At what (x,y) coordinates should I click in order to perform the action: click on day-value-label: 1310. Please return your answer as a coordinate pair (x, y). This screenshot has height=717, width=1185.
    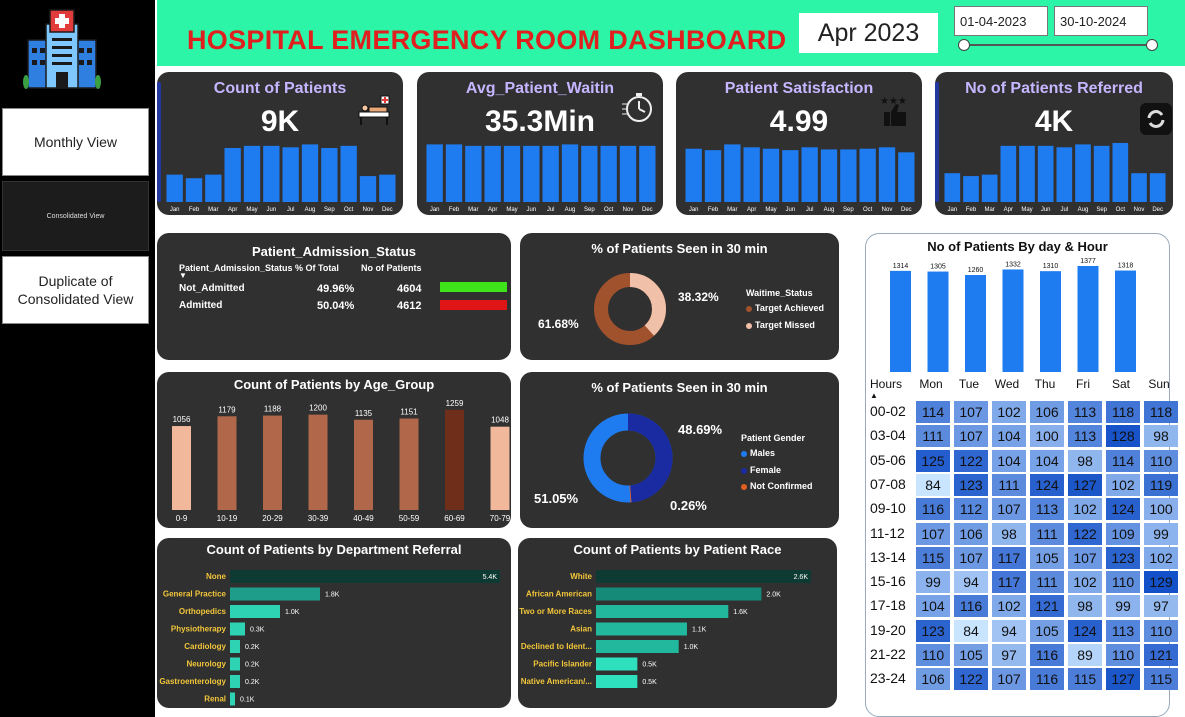
    Looking at the image, I should click on (1051, 266).